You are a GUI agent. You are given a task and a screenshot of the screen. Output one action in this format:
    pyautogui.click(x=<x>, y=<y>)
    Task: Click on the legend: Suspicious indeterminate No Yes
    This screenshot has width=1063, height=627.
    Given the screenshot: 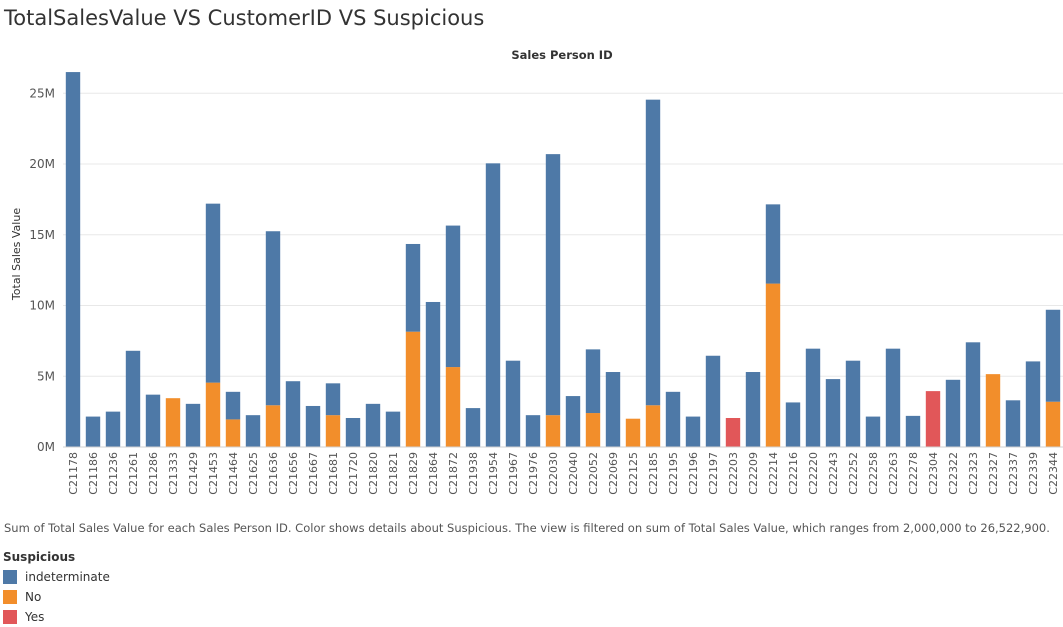 What is the action you would take?
    pyautogui.click(x=56, y=588)
    